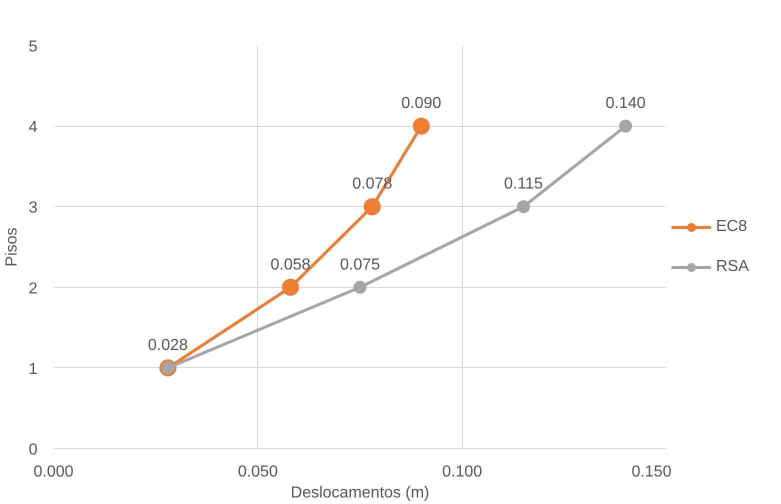 Image resolution: width=781 pixels, height=504 pixels. I want to click on x-tick-label: 0.050, so click(258, 472).